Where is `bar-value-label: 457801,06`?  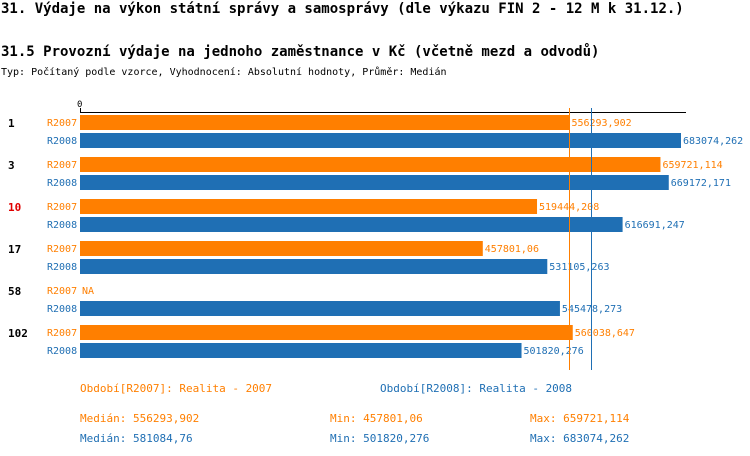
bar-value-label: 457801,06 is located at coordinates (512, 249).